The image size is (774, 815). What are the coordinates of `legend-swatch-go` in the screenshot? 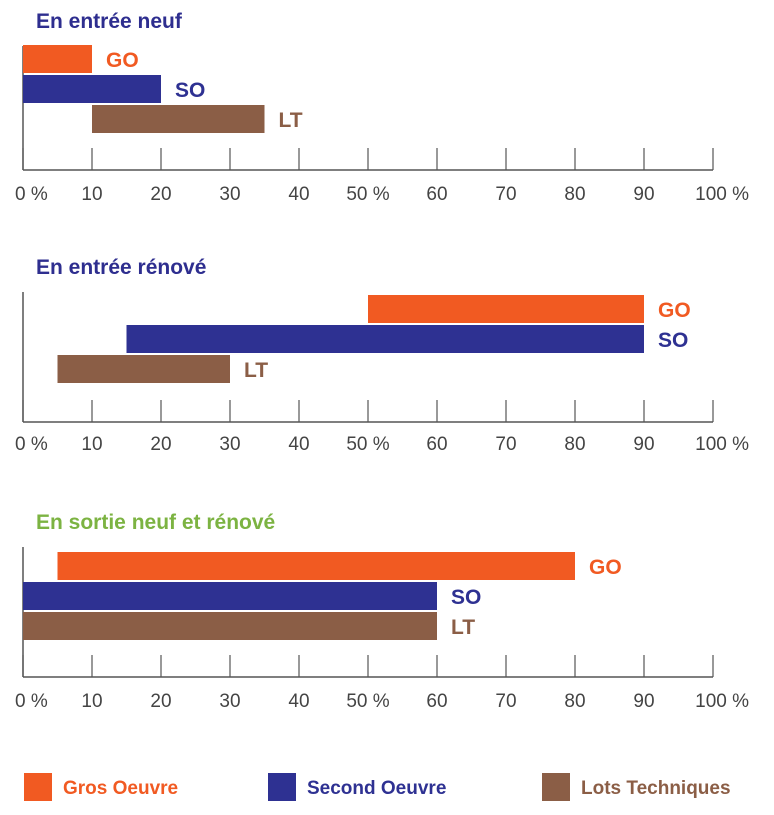 It's located at (38, 787).